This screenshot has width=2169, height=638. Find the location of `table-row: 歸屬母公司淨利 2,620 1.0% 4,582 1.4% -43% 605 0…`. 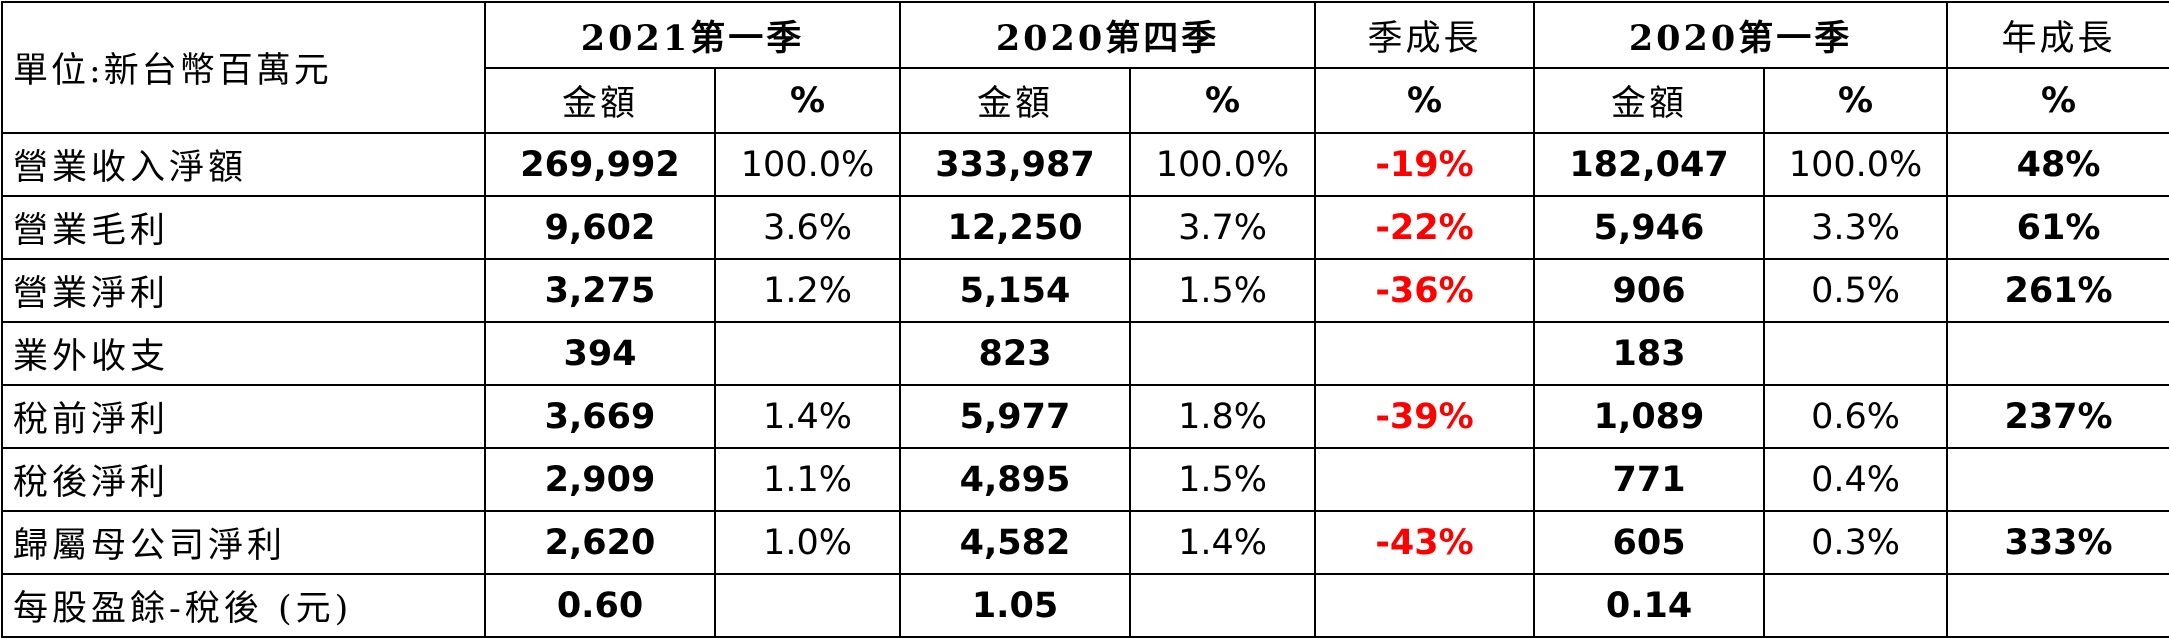

table-row: 歸屬母公司淨利 2,620 1.0% 4,582 1.4% -43% 605 0… is located at coordinates (1085, 542).